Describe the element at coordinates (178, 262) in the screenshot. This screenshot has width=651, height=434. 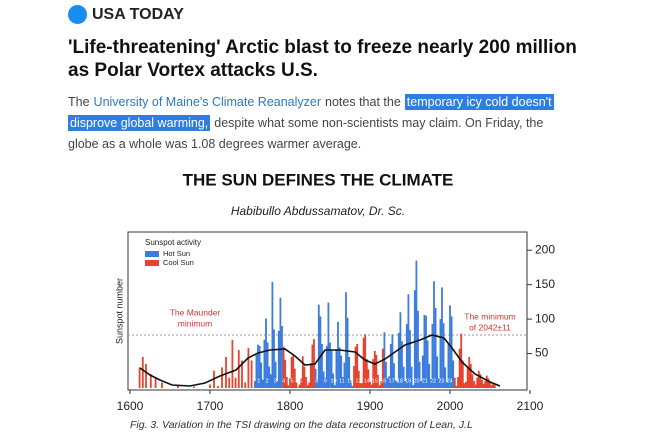
I see `legend-label: Cool Sun` at that location.